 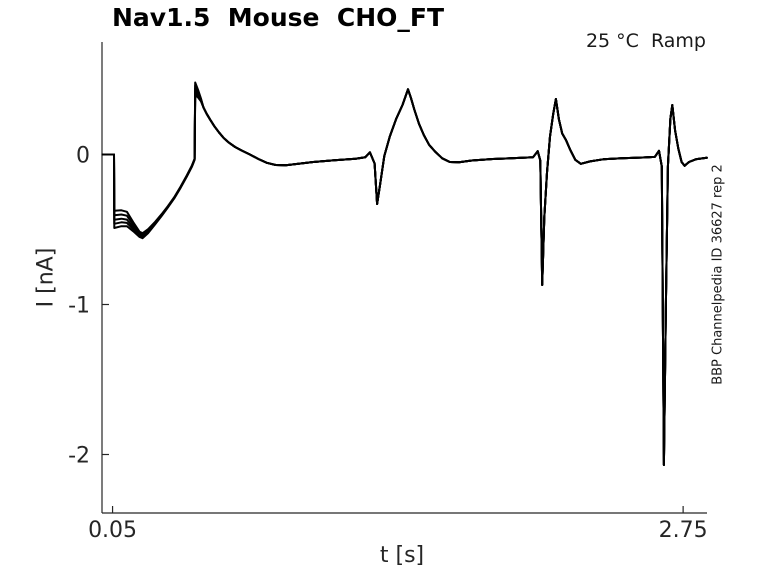 What do you see at coordinates (83, 156) in the screenshot?
I see `y-tick-label: 0` at bounding box center [83, 156].